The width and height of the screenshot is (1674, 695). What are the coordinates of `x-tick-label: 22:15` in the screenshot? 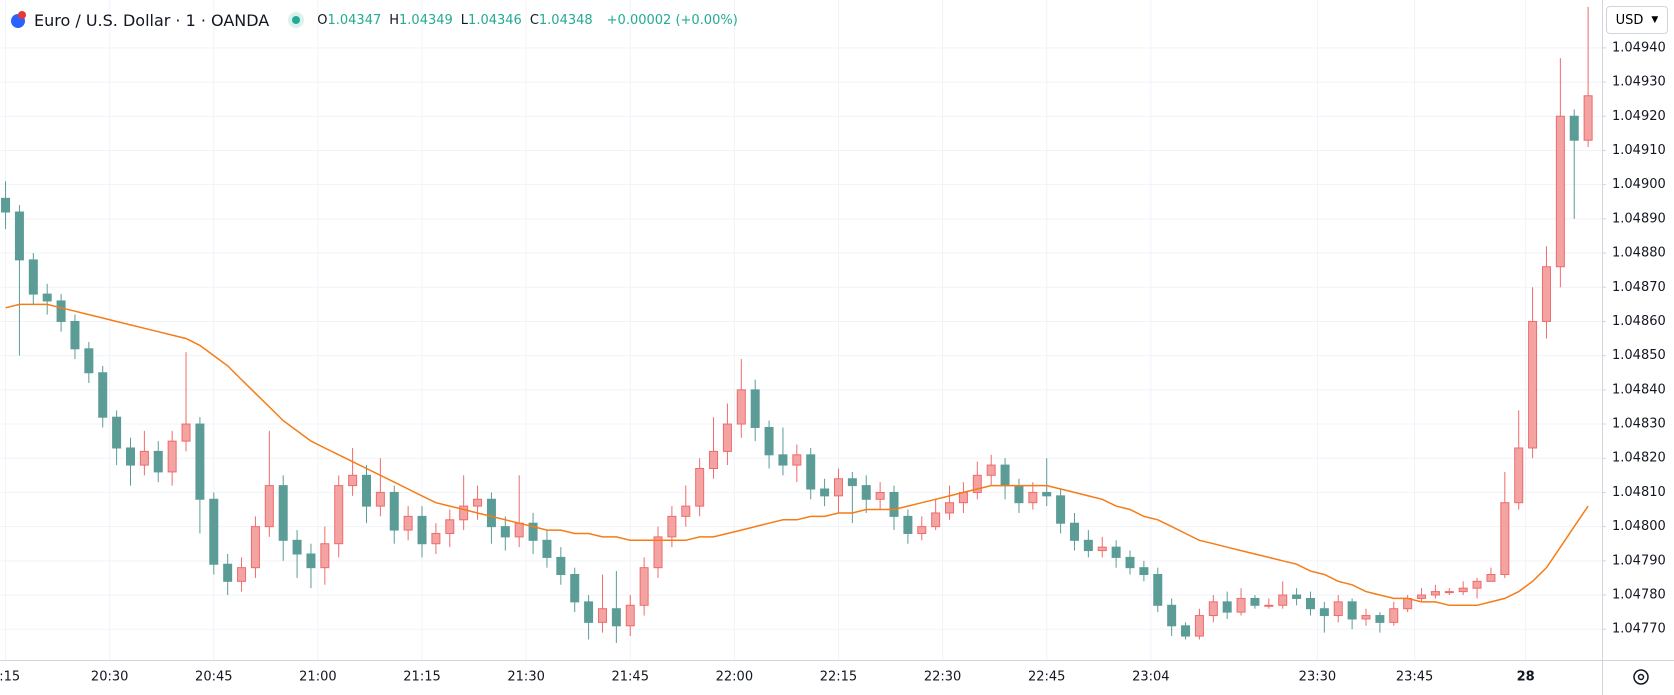 It's located at (838, 677).